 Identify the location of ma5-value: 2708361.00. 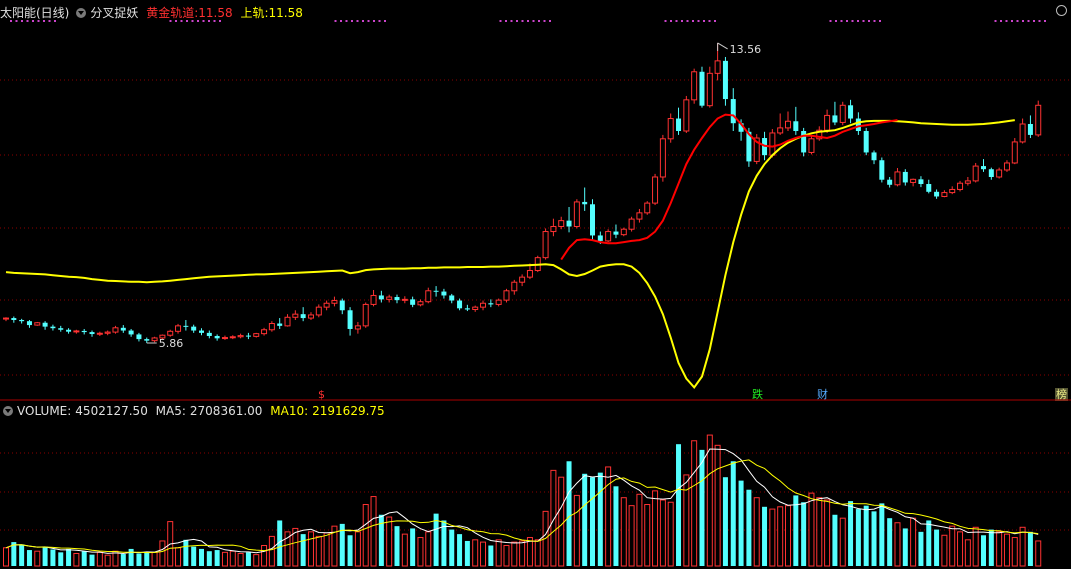
(226, 411).